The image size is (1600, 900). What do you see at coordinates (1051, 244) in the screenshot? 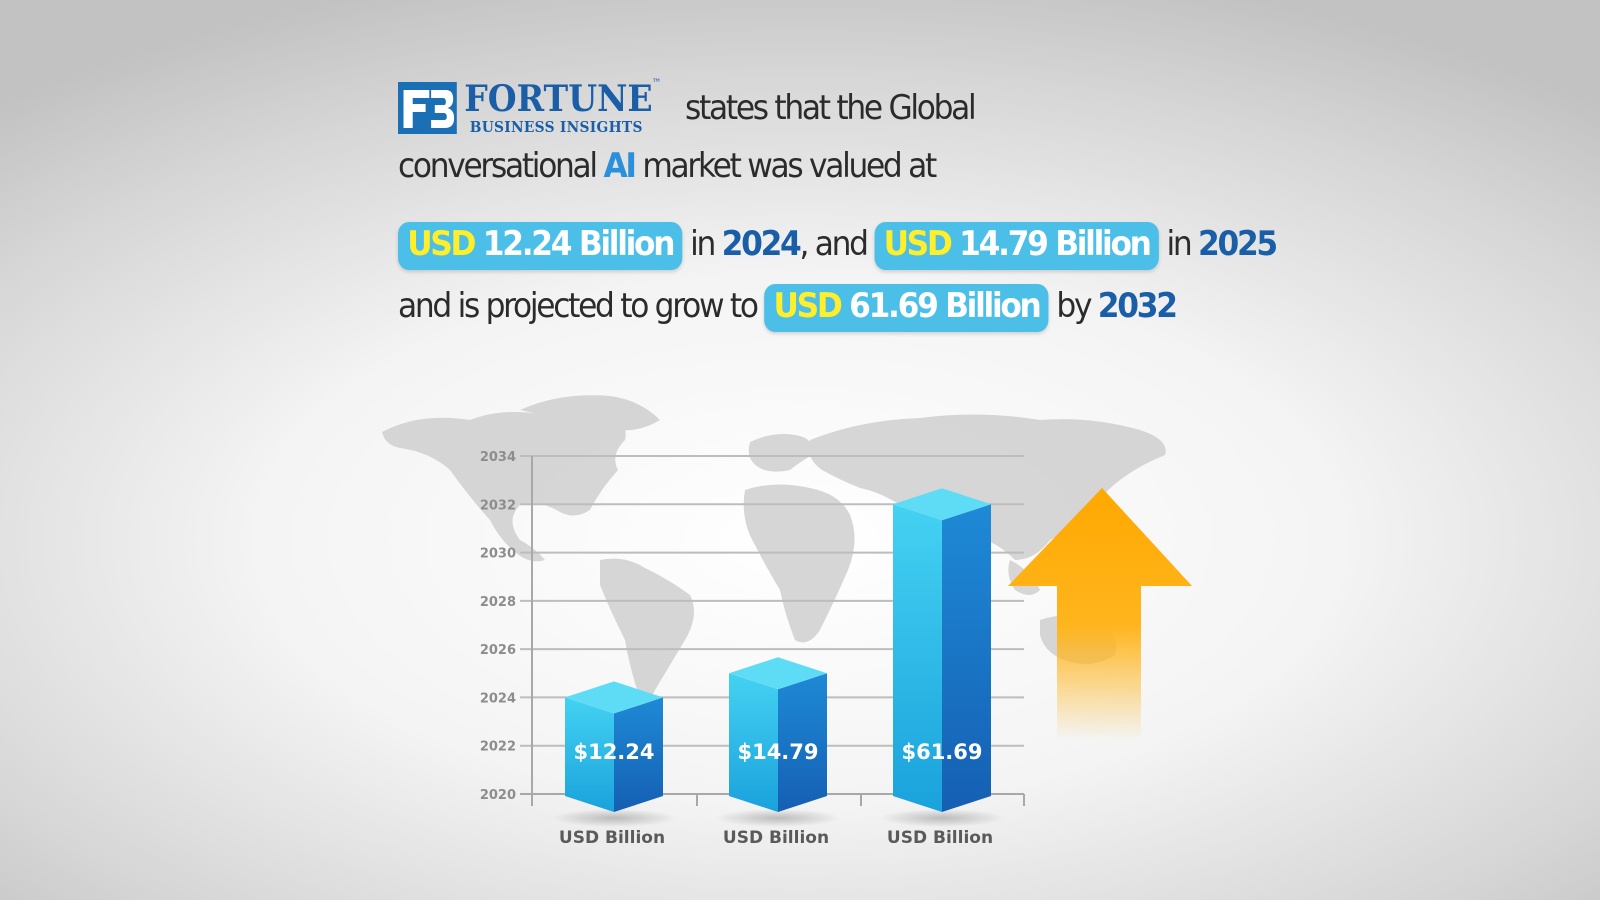
I see `pill-value: 14.79 Billion` at bounding box center [1051, 244].